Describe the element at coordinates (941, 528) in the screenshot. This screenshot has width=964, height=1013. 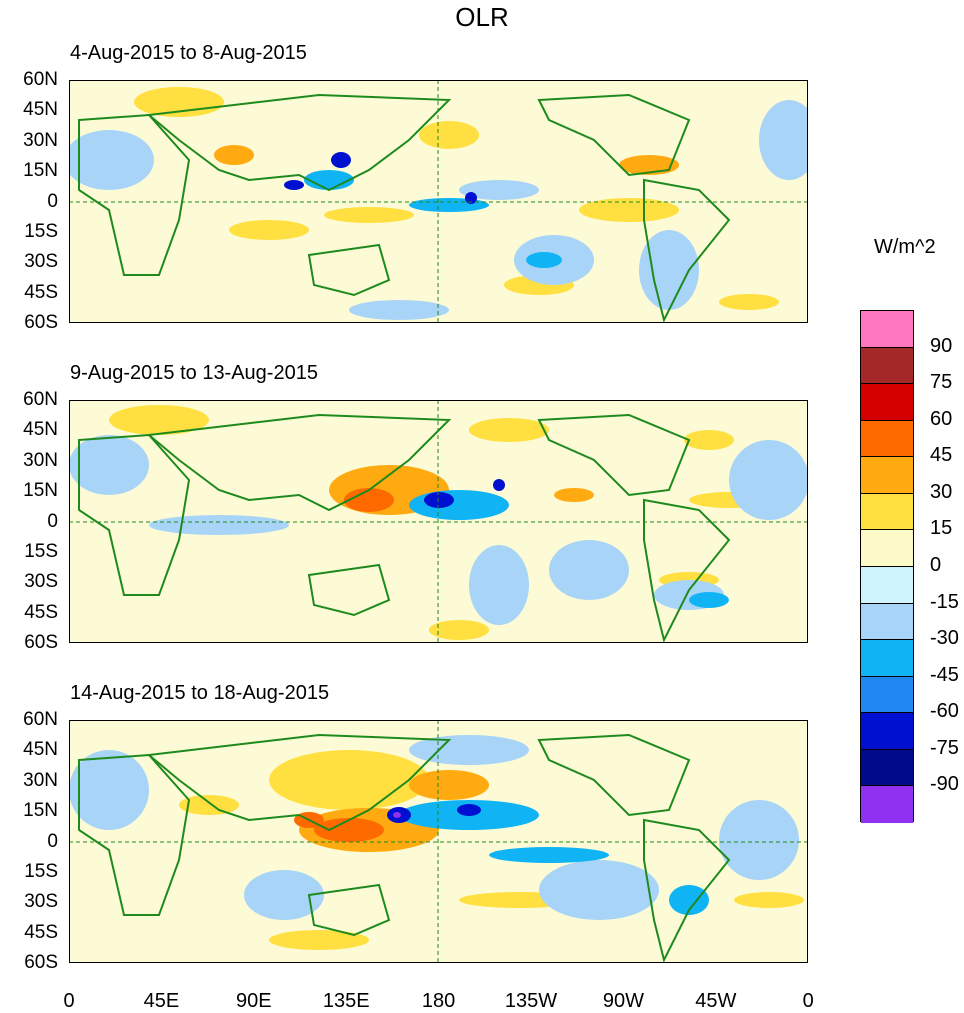
I see `colorbar-label: 15` at that location.